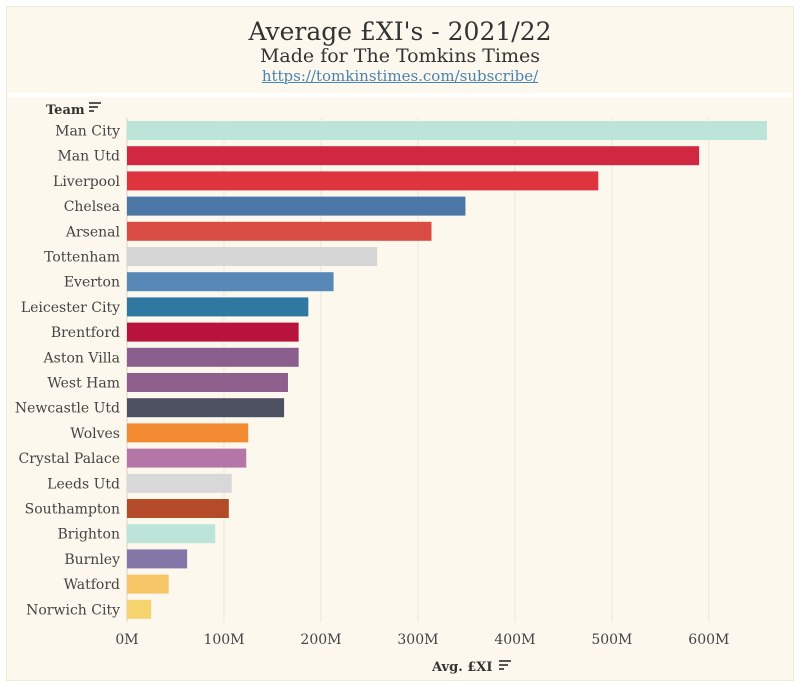 The image size is (800, 687). I want to click on y-axis-title: Team, so click(65, 110).